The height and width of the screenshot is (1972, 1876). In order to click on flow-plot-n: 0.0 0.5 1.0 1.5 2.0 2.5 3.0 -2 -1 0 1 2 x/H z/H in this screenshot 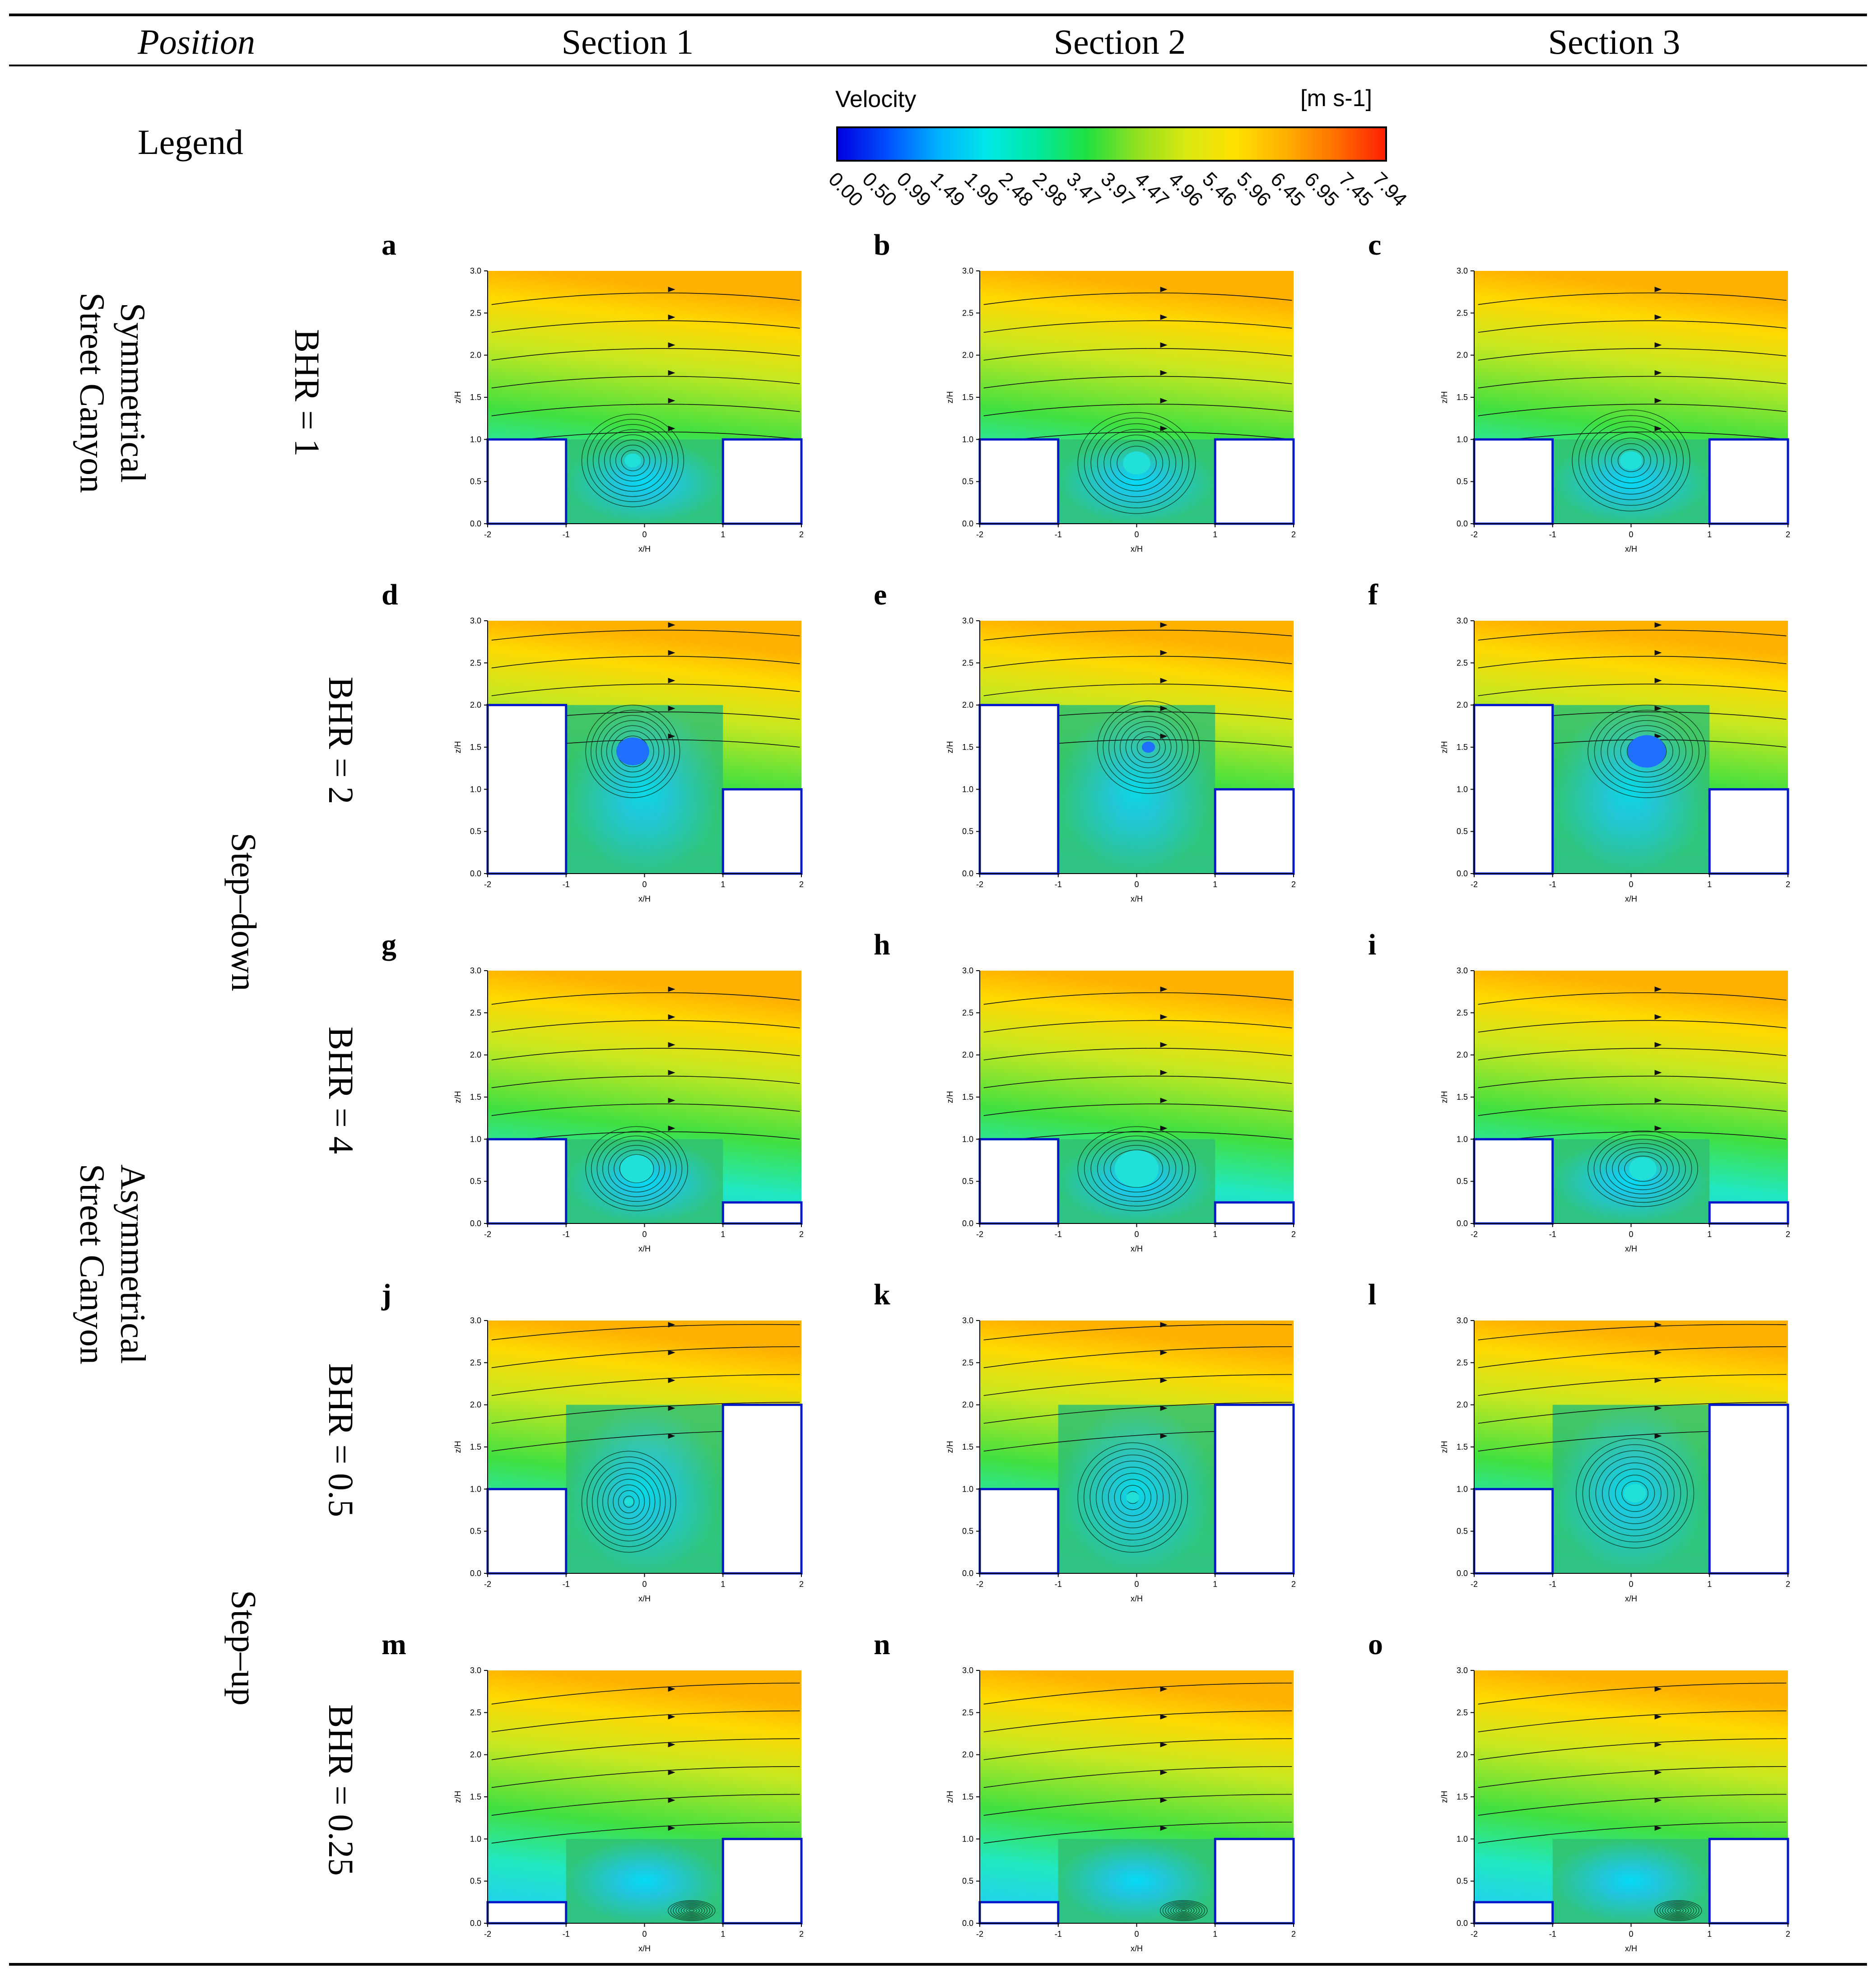, I will do `click(1120, 1809)`.